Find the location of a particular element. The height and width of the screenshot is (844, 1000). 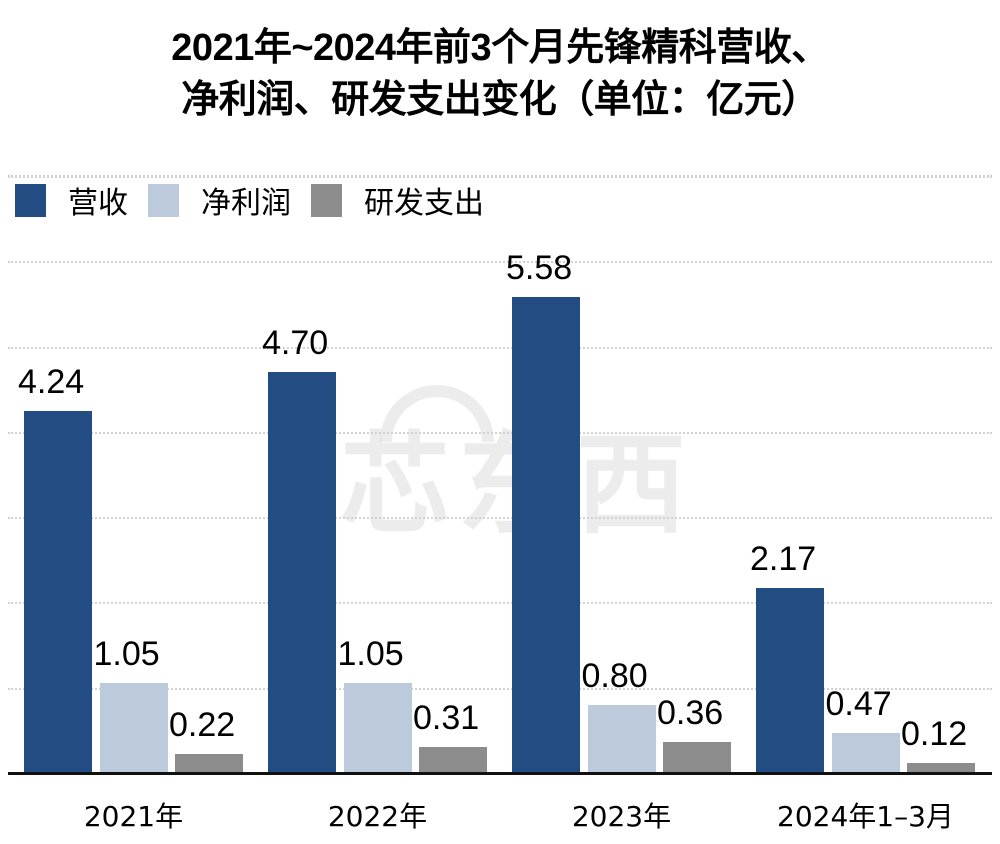

data-label-revenue: 4.70 is located at coordinates (295, 343).